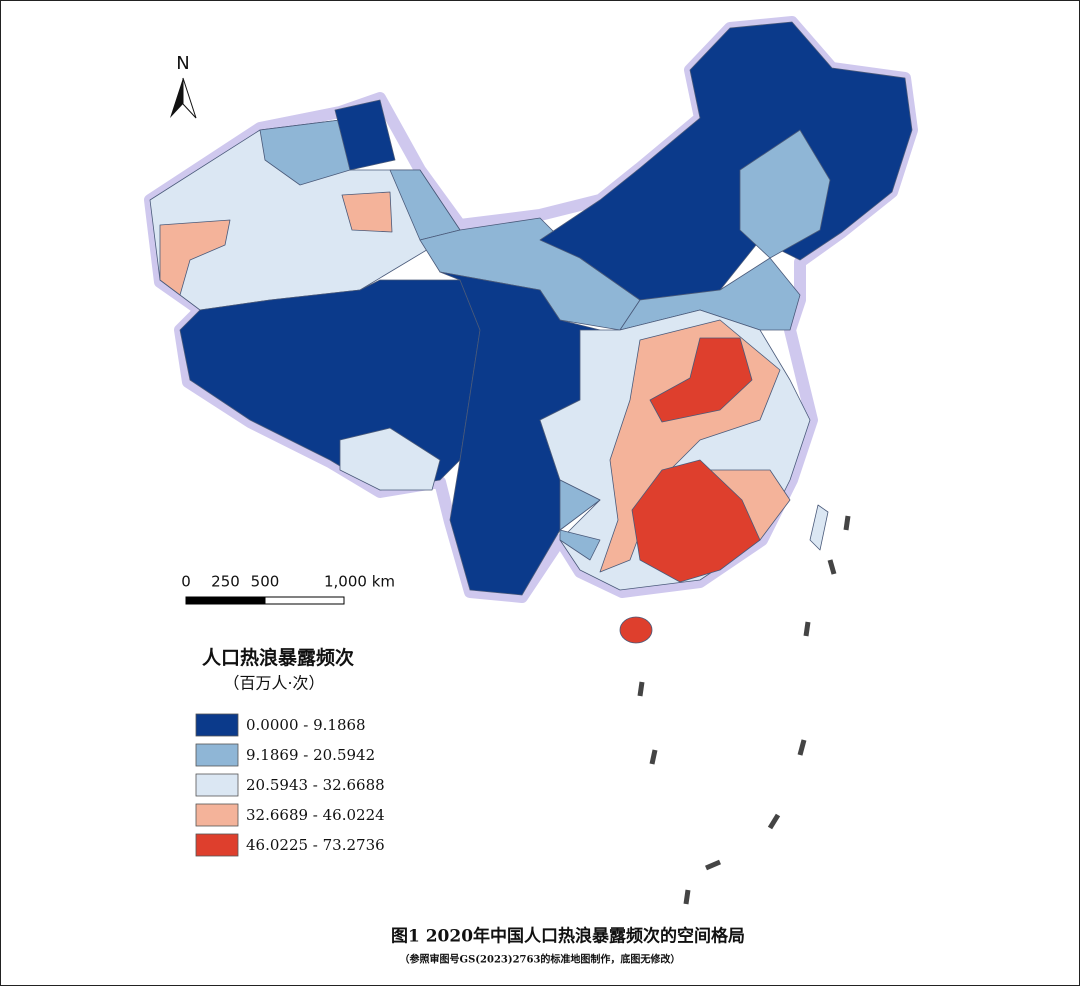 The image size is (1080, 986). Describe the element at coordinates (568, 936) in the screenshot. I see `caption: 图1 2020年中国人口热浪暴露频次的空间格局` at that location.